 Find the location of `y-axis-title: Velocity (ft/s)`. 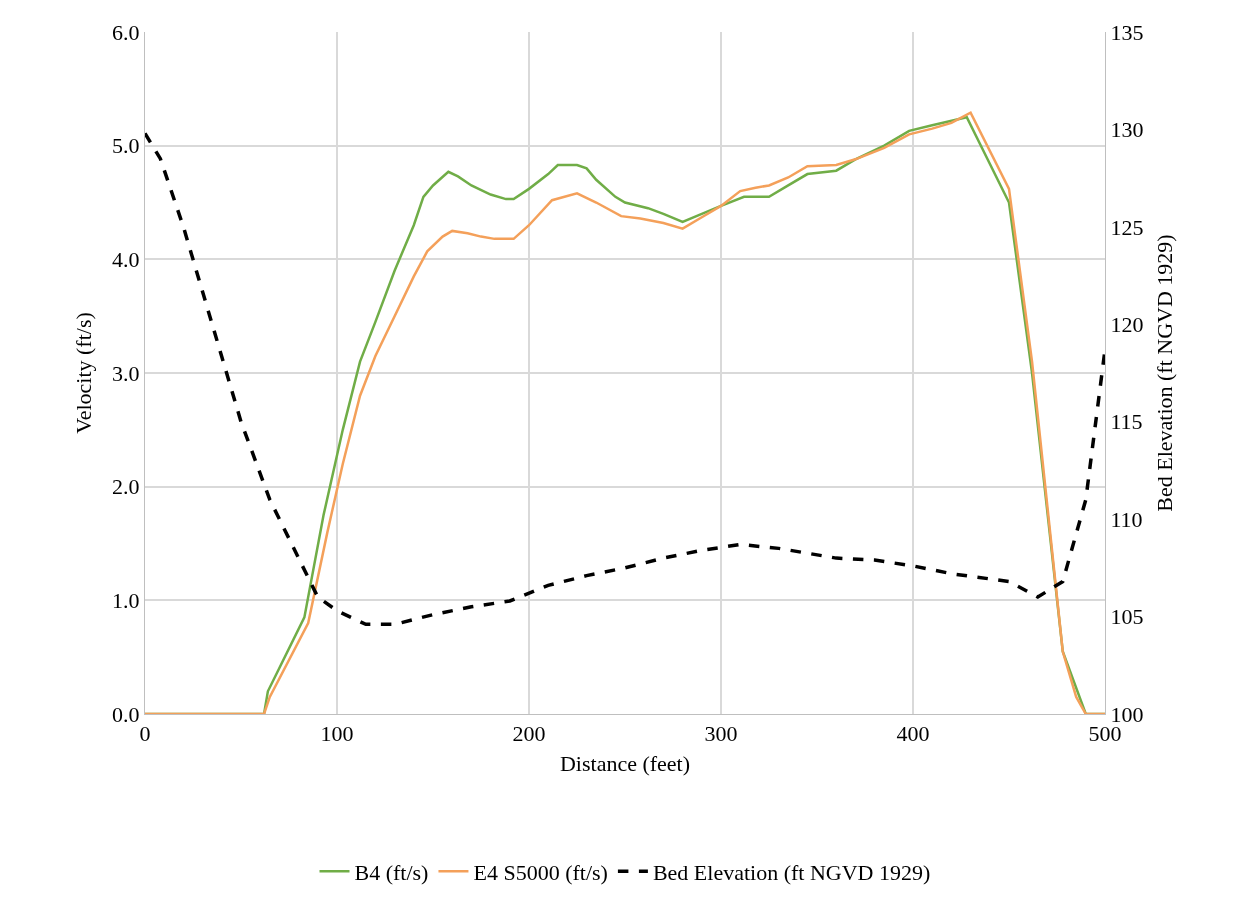

y-axis-title: Velocity (ft/s) is located at coordinates (83, 373).